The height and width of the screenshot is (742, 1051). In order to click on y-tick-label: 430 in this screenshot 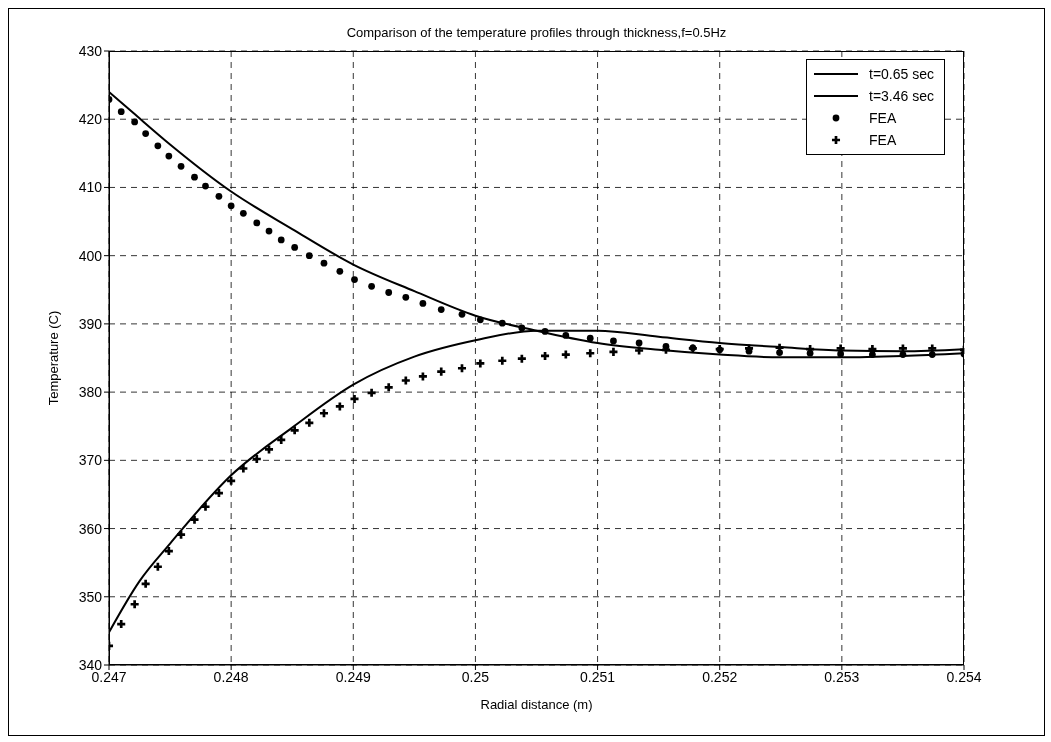, I will do `click(90, 50)`.